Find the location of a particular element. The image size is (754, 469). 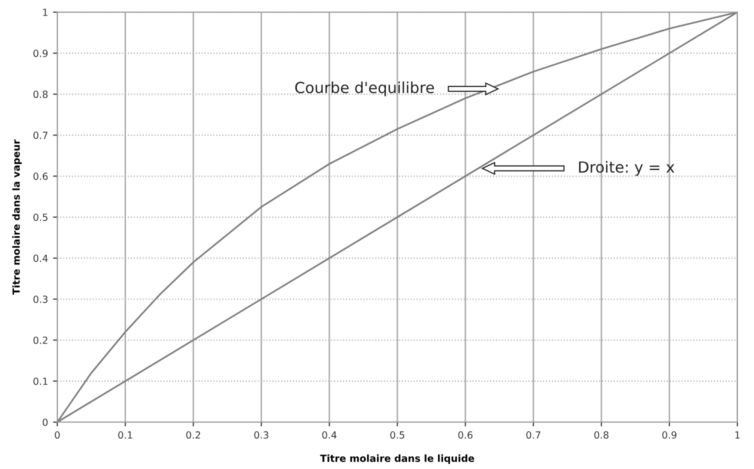

y-tick-label: 0 is located at coordinates (45, 422).